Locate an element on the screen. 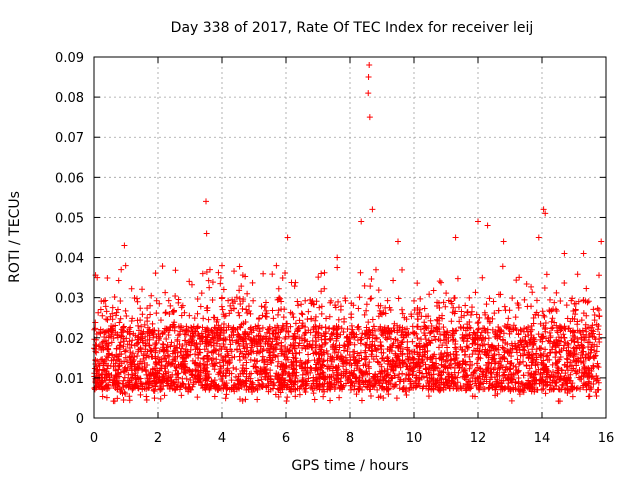 This screenshot has width=640, height=480. x-tick-label: 0 is located at coordinates (94, 438).